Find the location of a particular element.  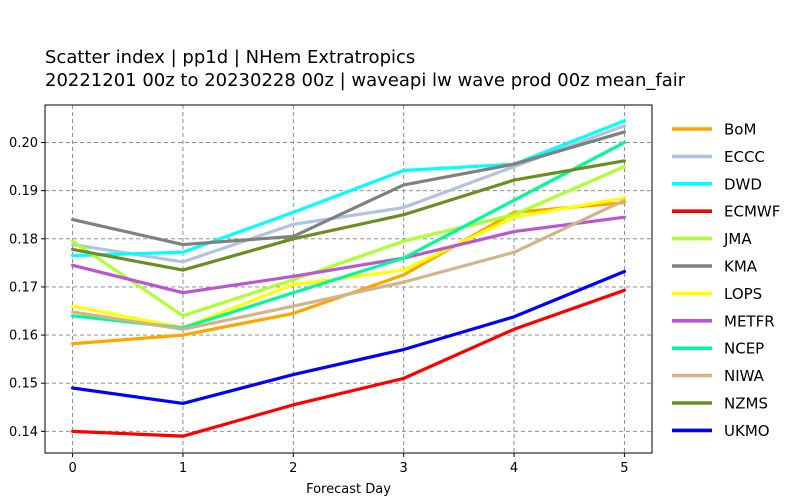

y-tick-label: 0.16 is located at coordinates (23, 336).